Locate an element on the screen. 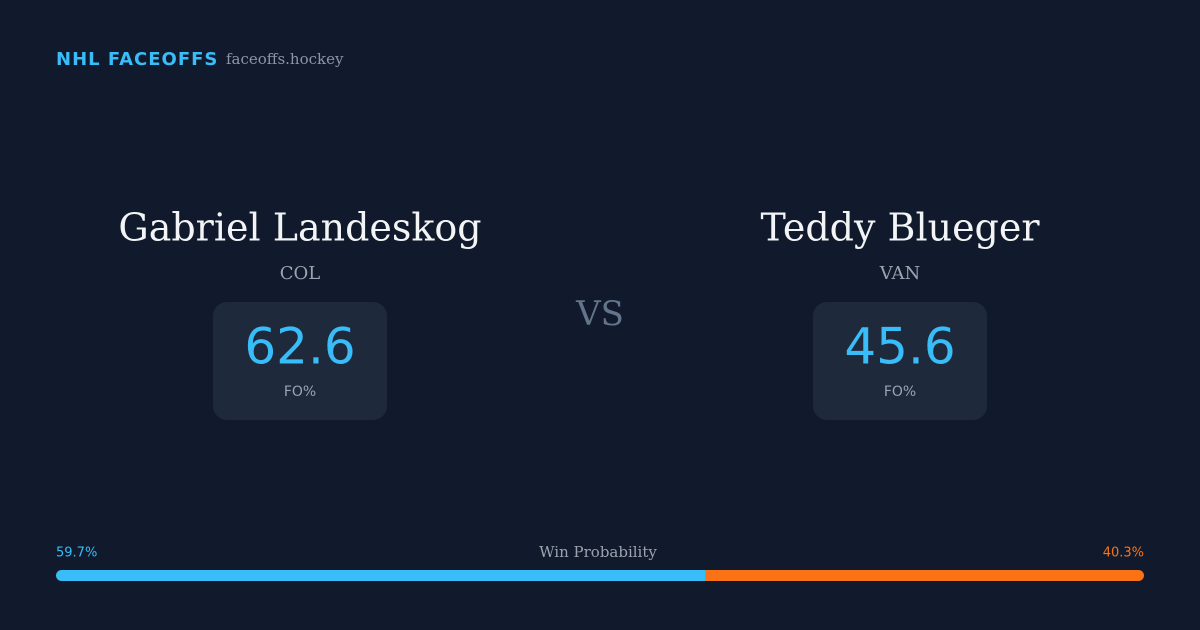 This screenshot has height=630, width=1200. player-name: Teddy Blueger is located at coordinates (900, 228).